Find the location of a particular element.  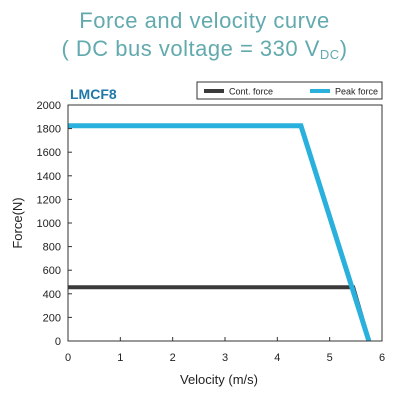

y-tick-label: 1600 is located at coordinates (49, 153).